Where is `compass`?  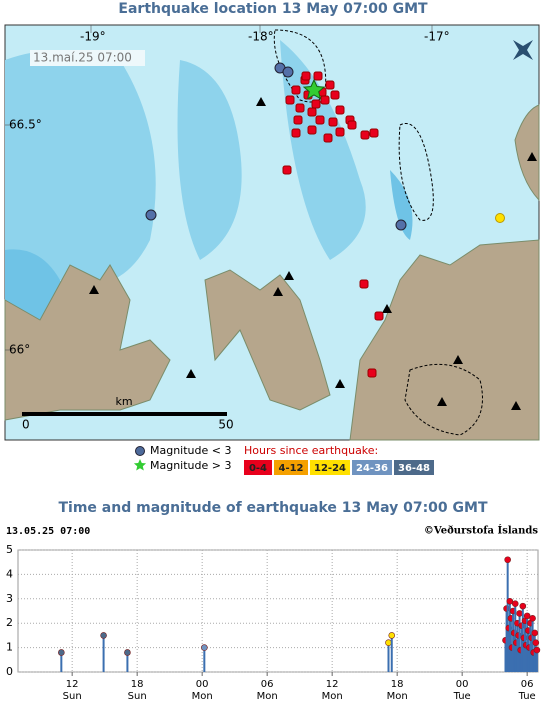
compass is located at coordinates (523, 50).